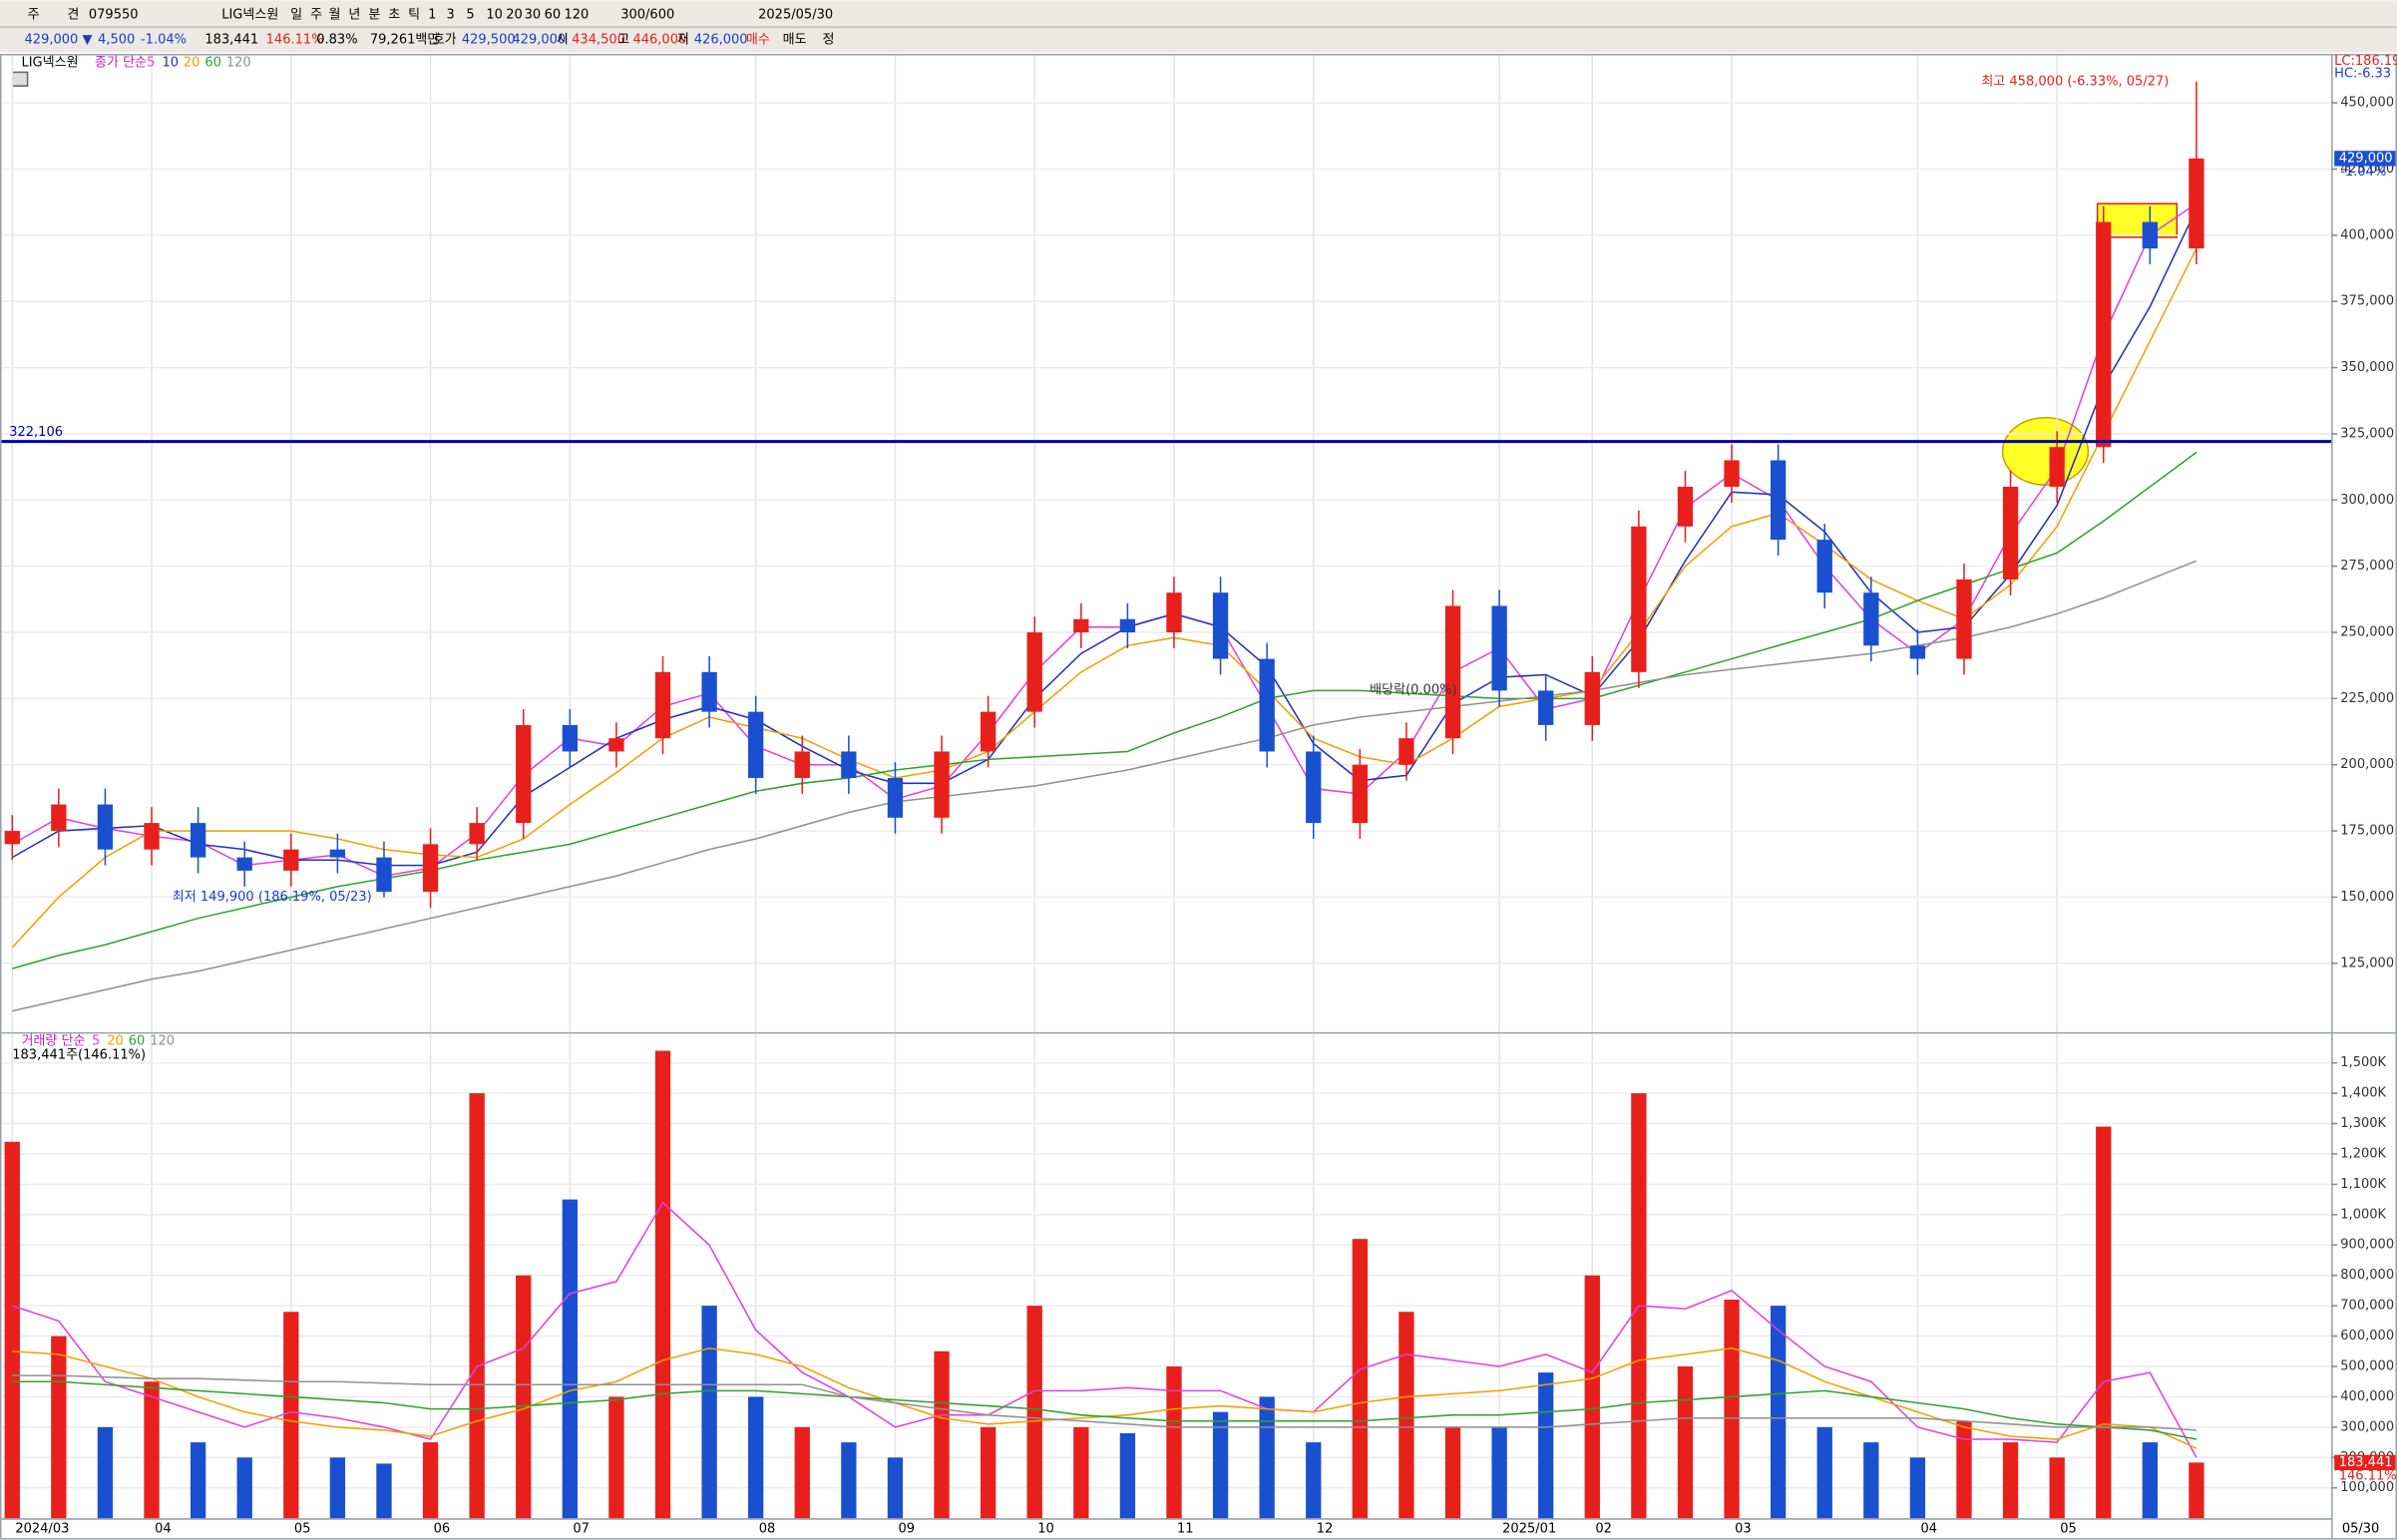 This screenshot has width=2397, height=1540. I want to click on x-tick-label: 2024/03, so click(42, 1528).